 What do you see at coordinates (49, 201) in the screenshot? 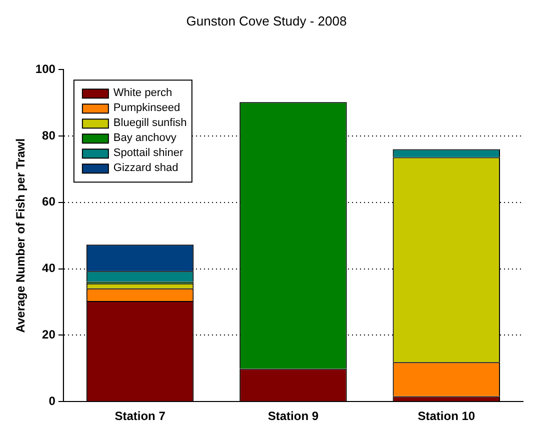
I see `y-tick-label: 60` at bounding box center [49, 201].